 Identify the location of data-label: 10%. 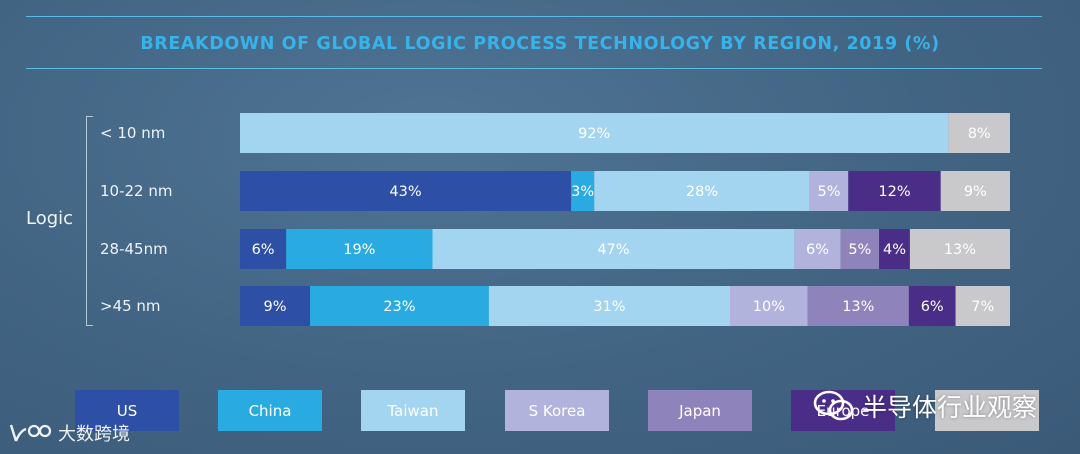
(769, 307).